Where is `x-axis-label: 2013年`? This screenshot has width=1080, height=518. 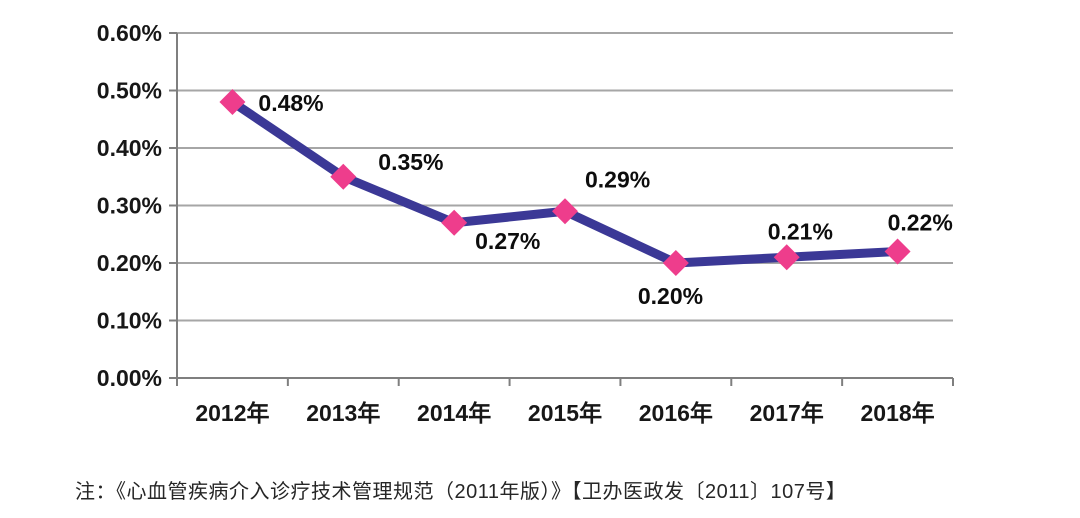 x-axis-label: 2013年 is located at coordinates (343, 413).